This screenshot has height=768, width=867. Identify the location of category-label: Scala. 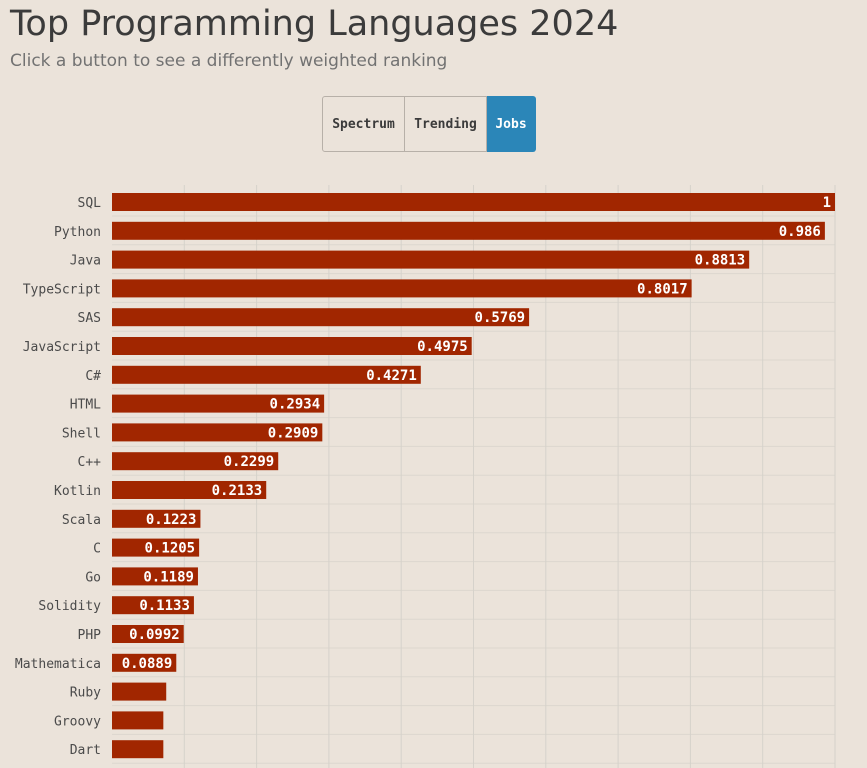
(81, 520).